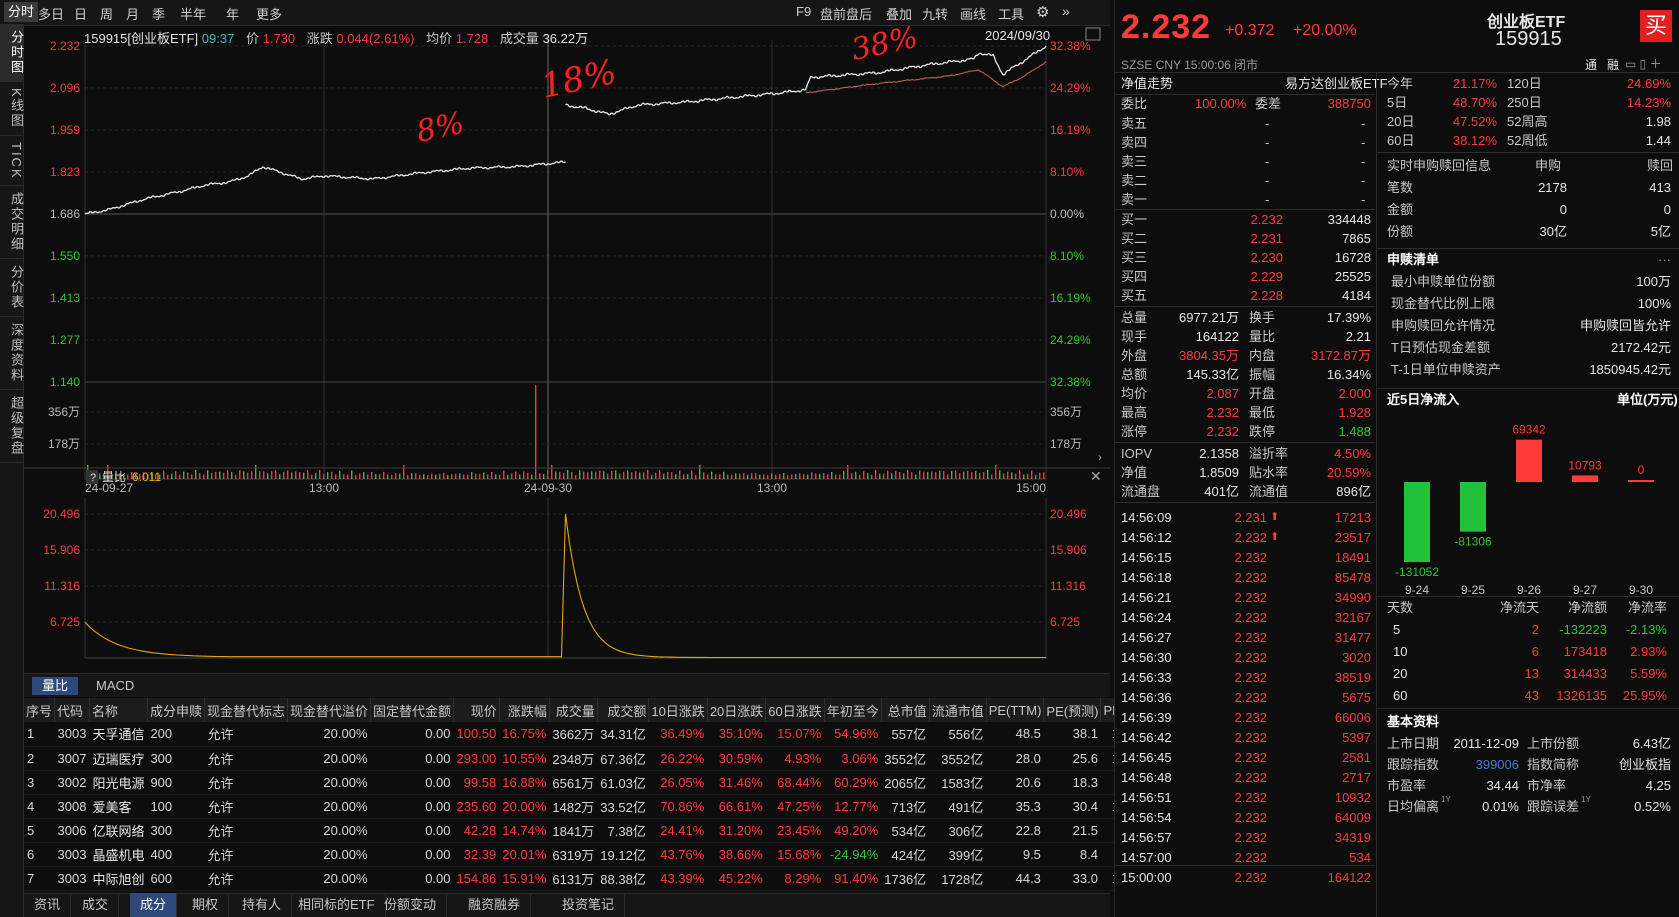 This screenshot has width=1679, height=917. Describe the element at coordinates (412, 710) in the screenshot. I see `col-header: 固定替代金额` at that location.